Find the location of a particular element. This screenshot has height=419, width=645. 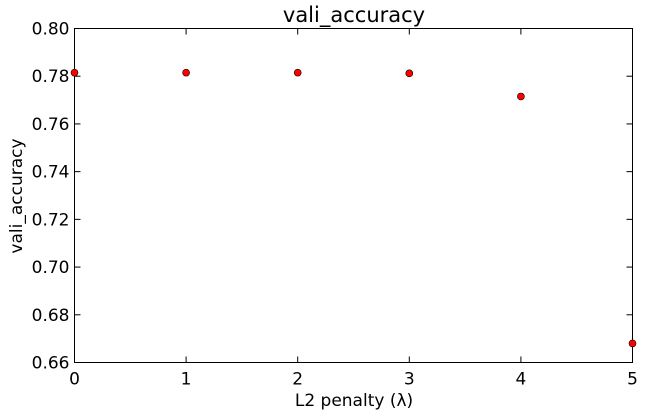

x-tick-label: 1 is located at coordinates (186, 380).